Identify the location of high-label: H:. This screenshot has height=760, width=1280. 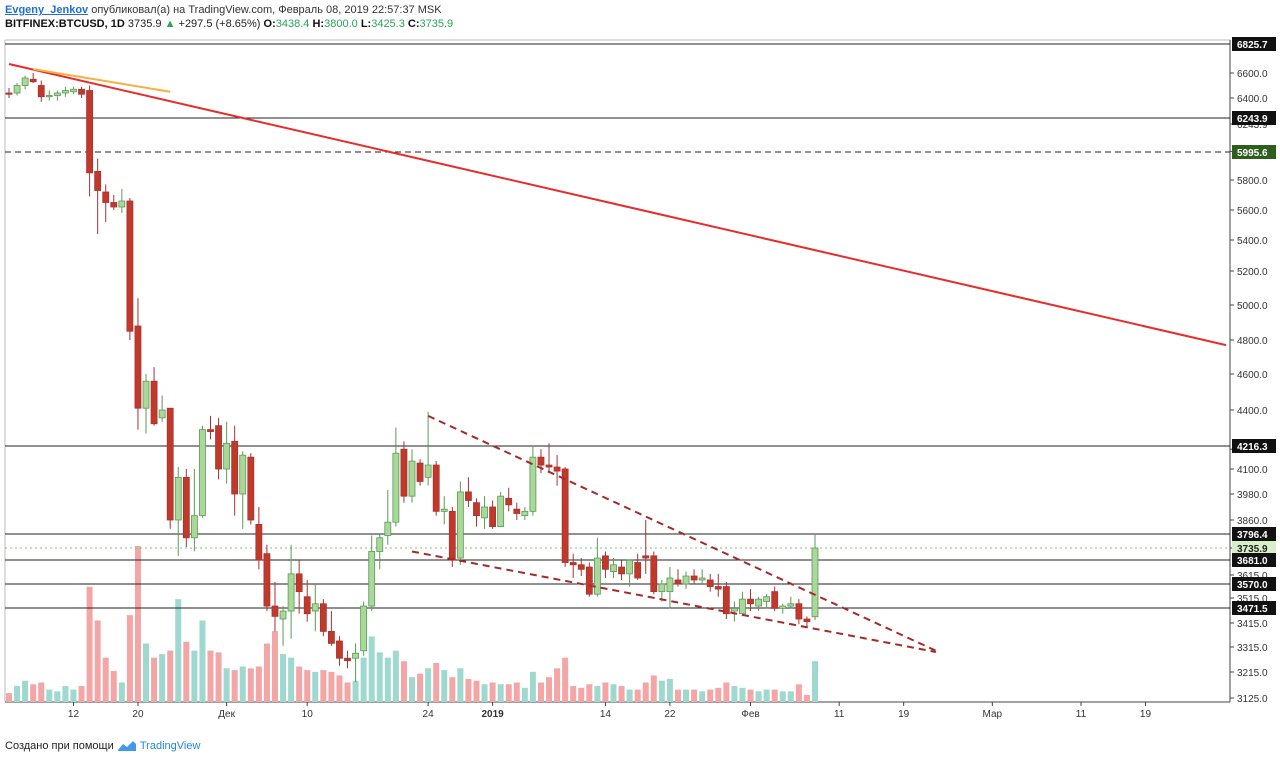
(318, 24).